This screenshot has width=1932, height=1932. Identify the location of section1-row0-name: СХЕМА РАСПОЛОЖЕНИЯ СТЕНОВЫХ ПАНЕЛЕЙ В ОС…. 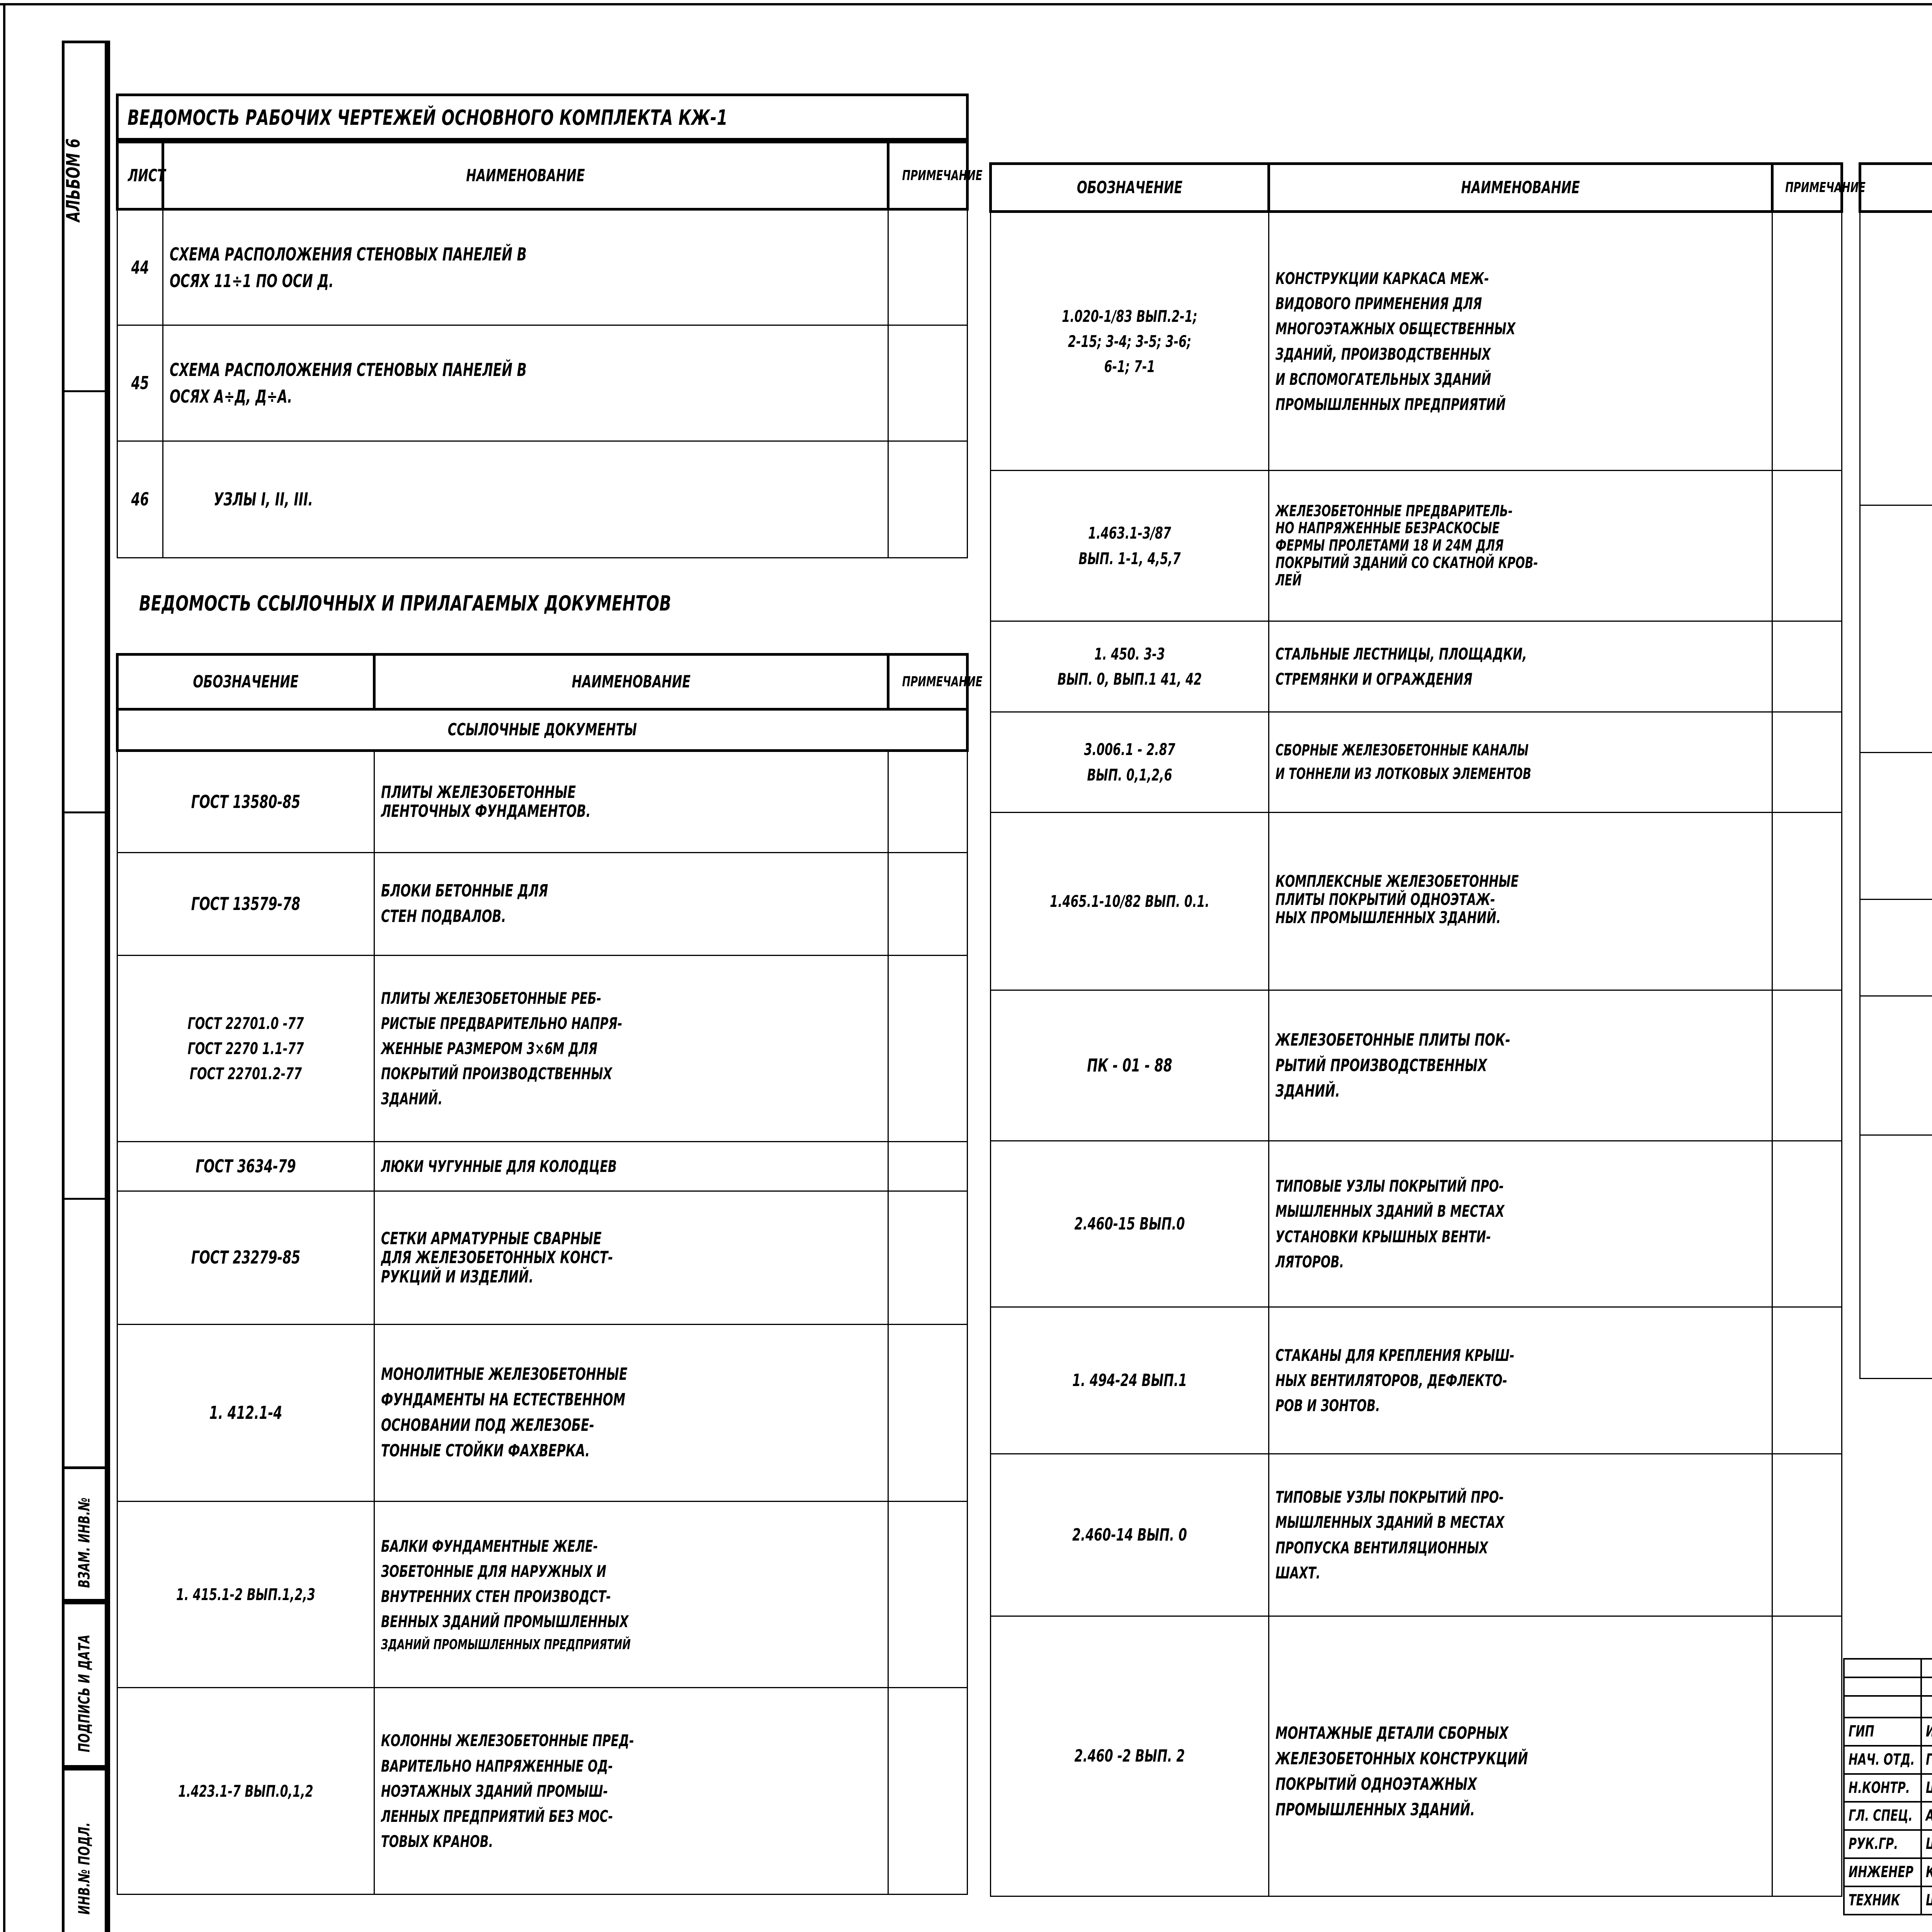
(525, 268).